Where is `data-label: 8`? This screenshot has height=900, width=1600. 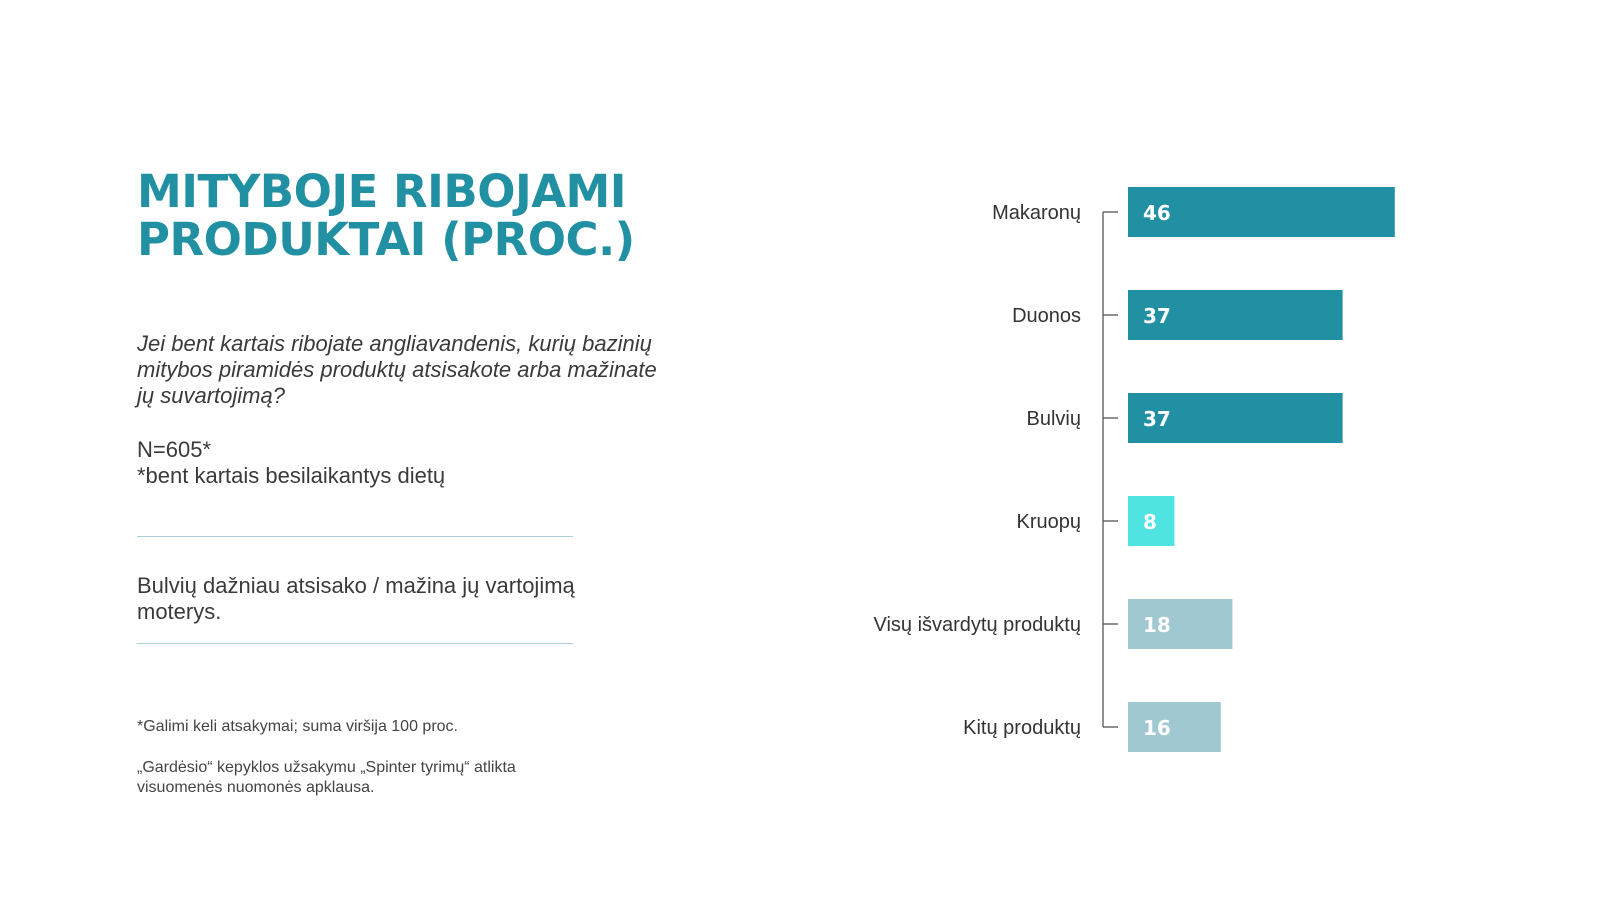
data-label: 8 is located at coordinates (1150, 522).